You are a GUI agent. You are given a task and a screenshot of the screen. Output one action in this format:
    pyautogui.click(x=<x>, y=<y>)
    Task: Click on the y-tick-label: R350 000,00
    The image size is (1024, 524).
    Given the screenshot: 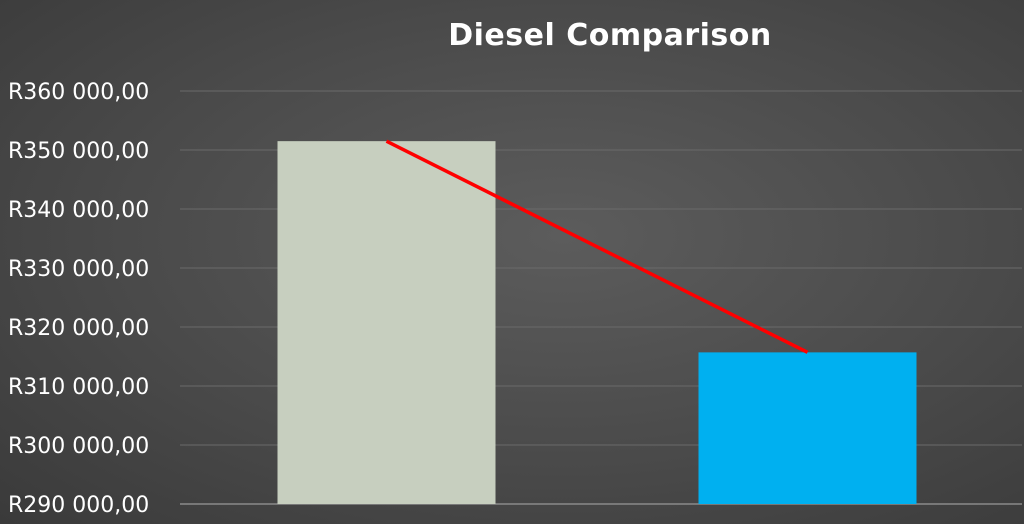 What is the action you would take?
    pyautogui.click(x=78, y=151)
    